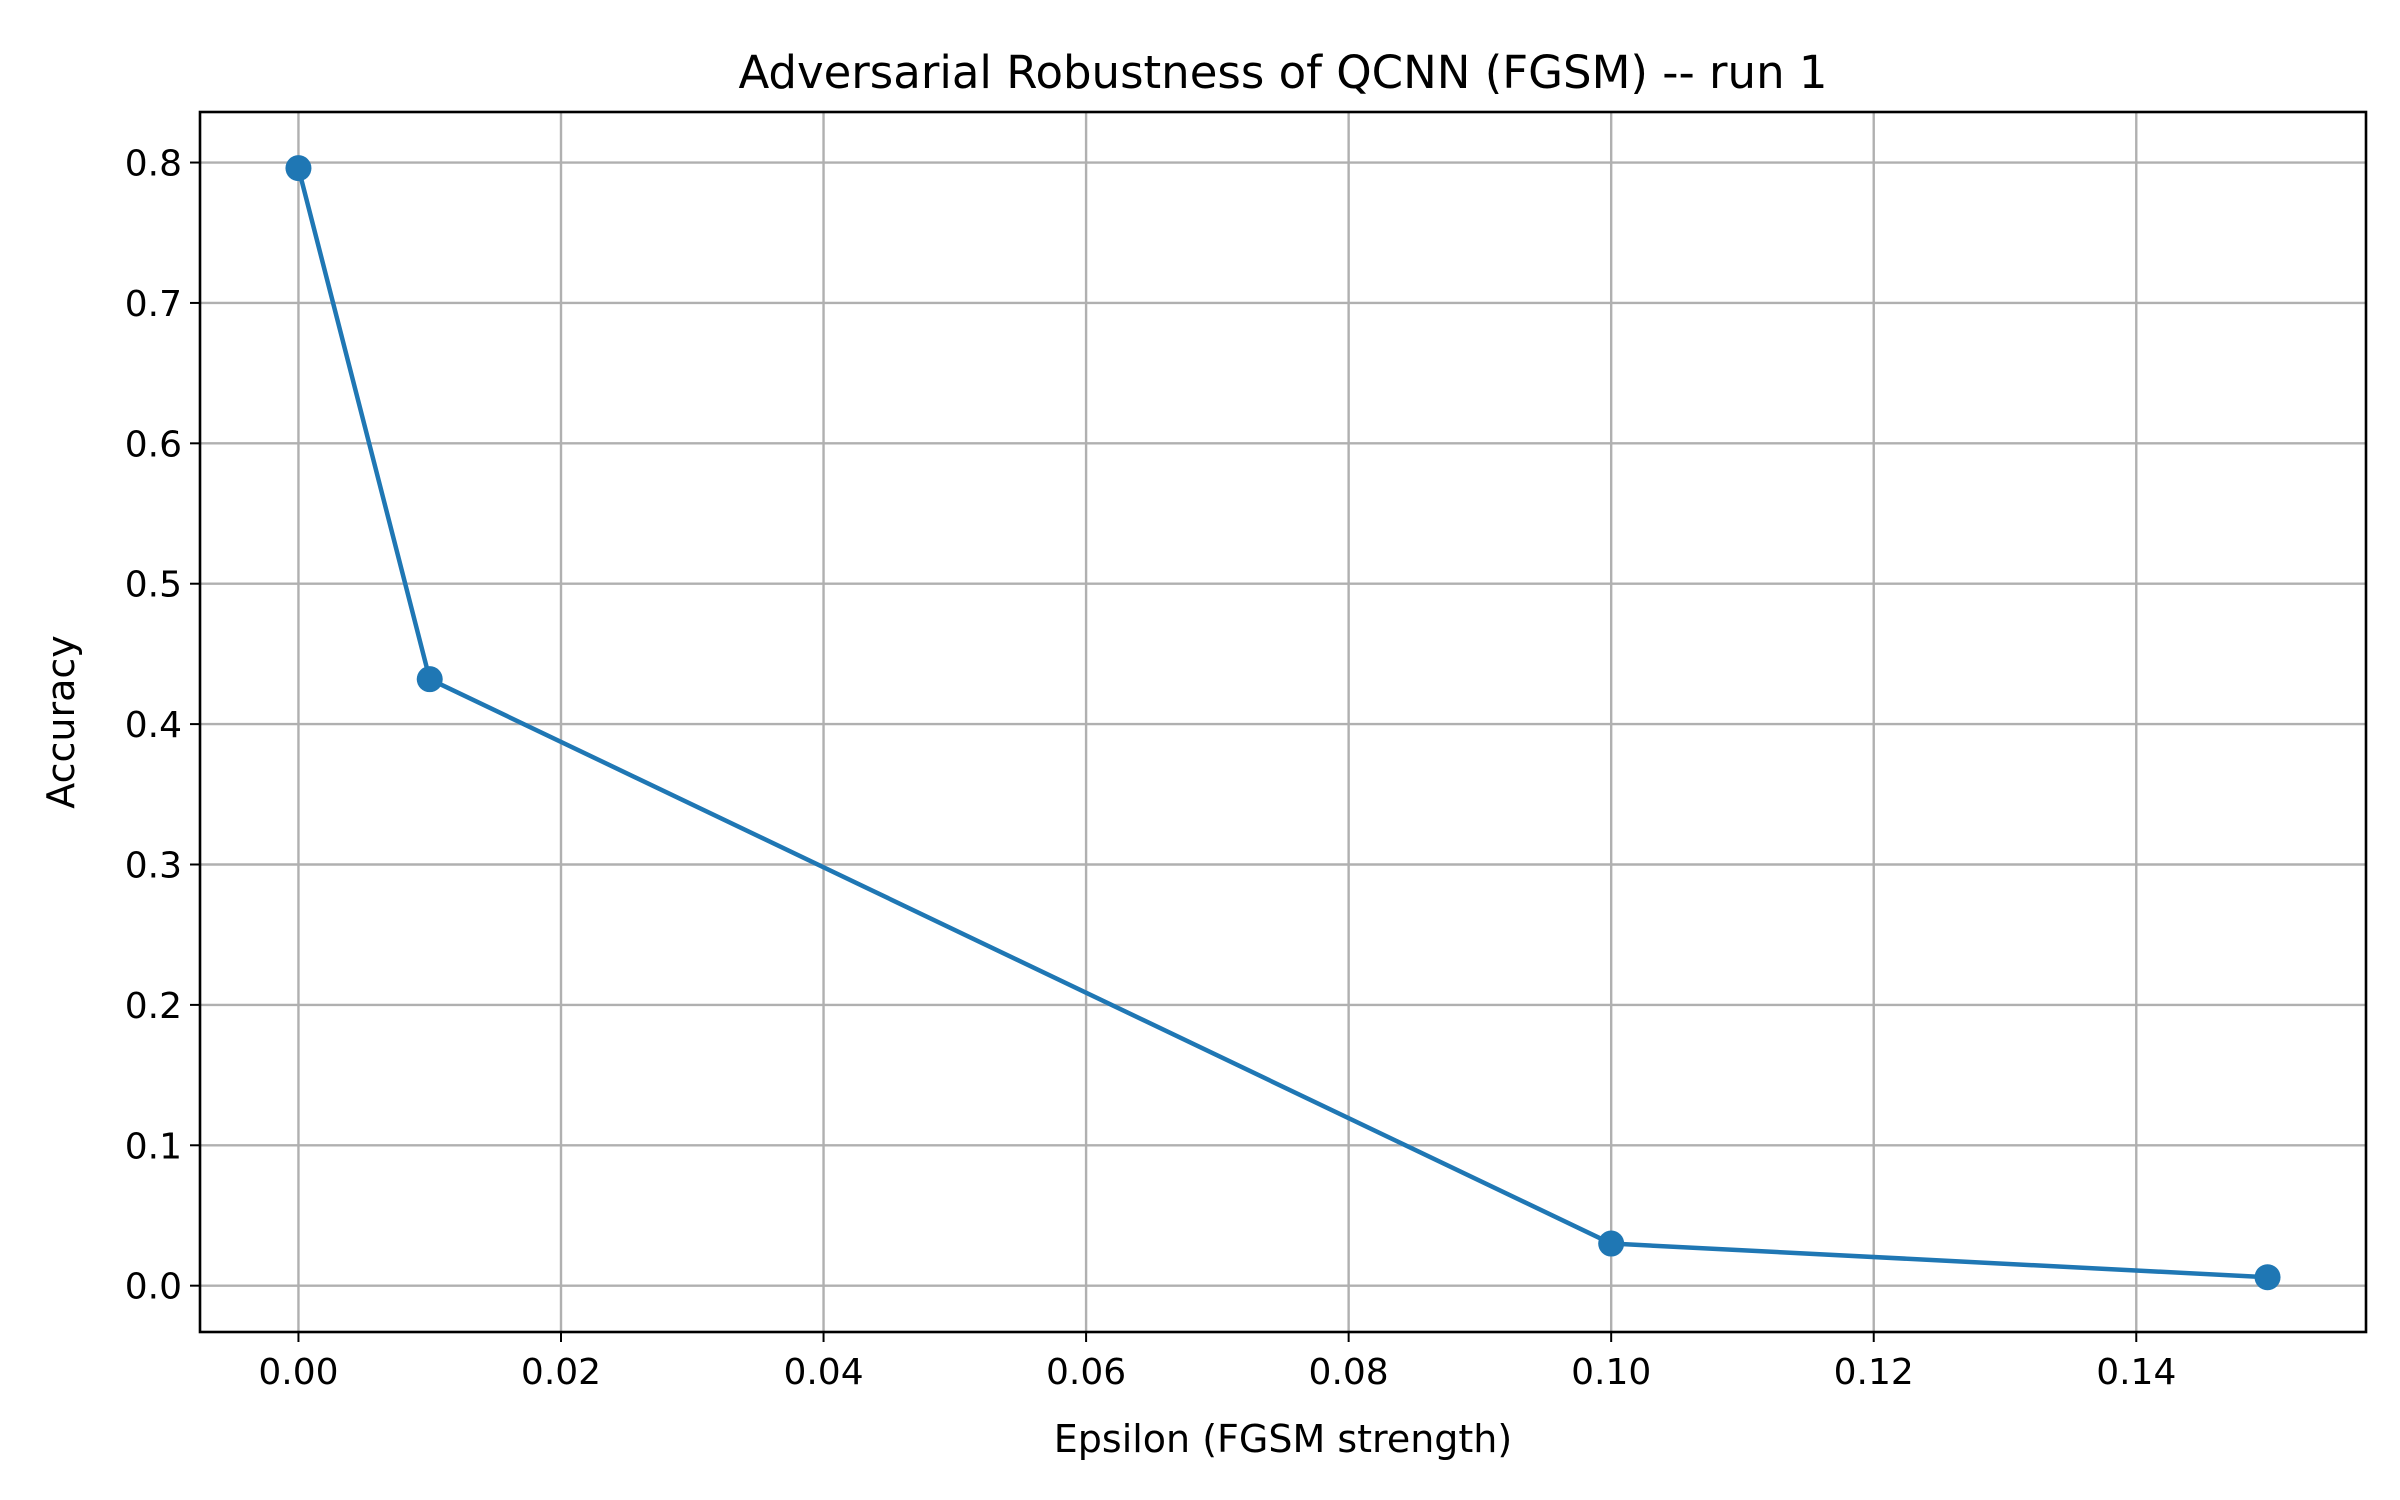  What do you see at coordinates (153, 1006) in the screenshot?
I see `y-tick-label: 0.2` at bounding box center [153, 1006].